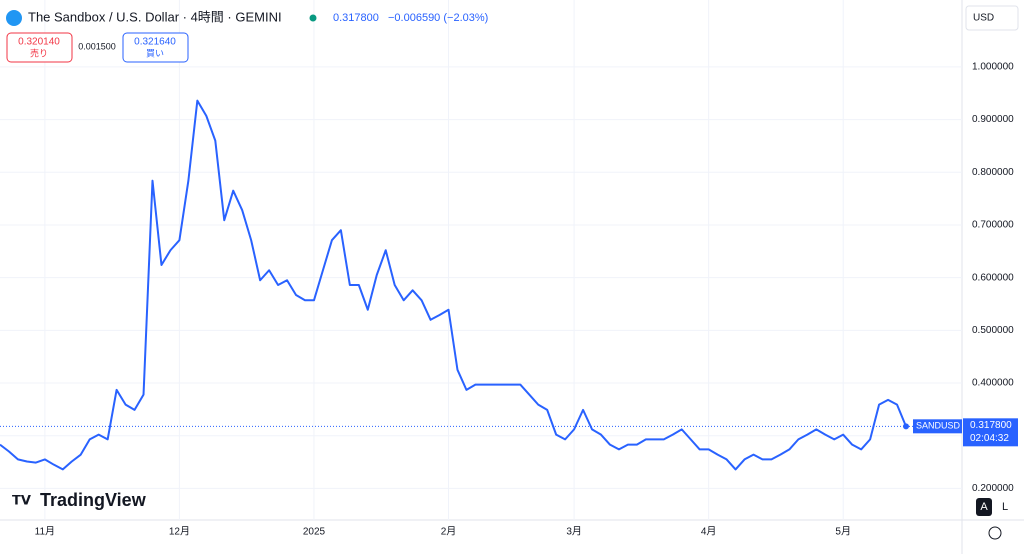 The height and width of the screenshot is (559, 1024). Describe the element at coordinates (449, 532) in the screenshot. I see `x-tick-label: 2月` at that location.